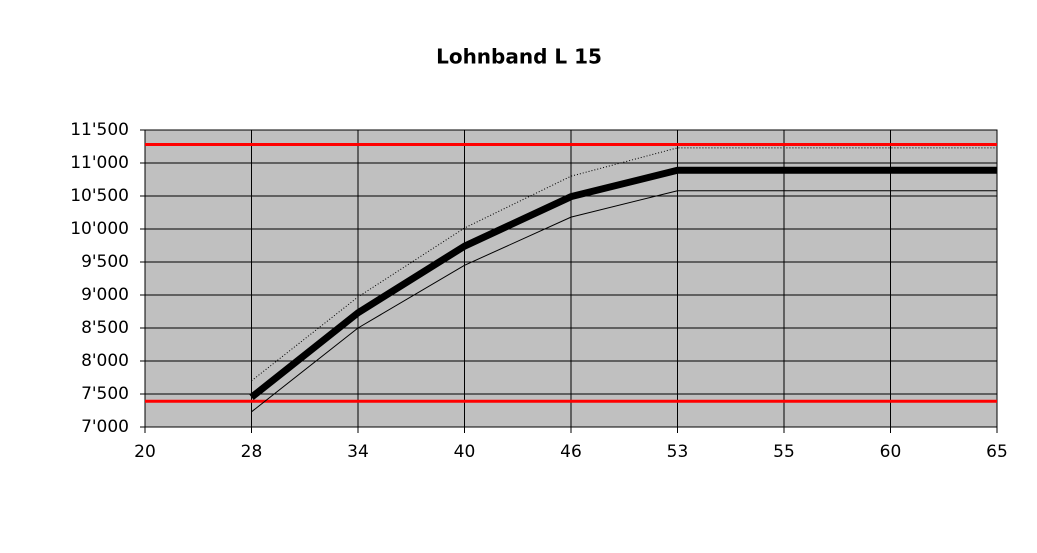  I want to click on x-tick-label: 55, so click(784, 452).